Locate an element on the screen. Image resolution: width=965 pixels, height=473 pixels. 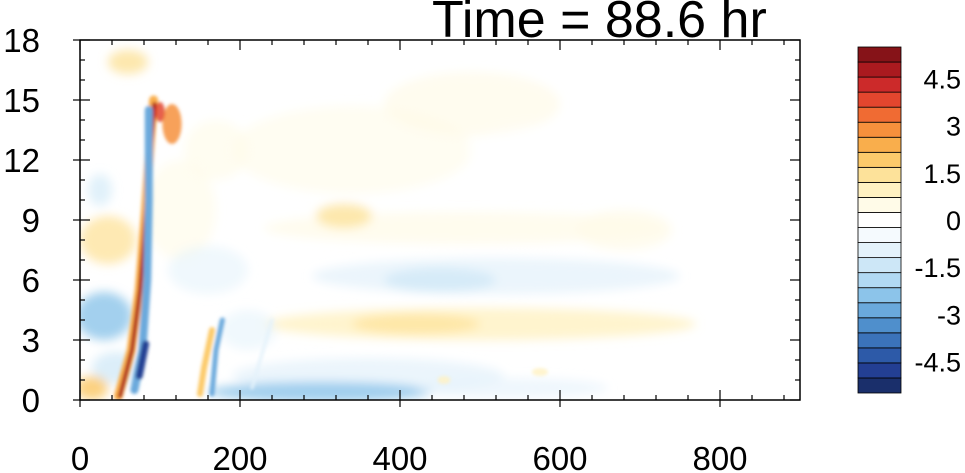
negative-core is located at coordinates (142, 360).